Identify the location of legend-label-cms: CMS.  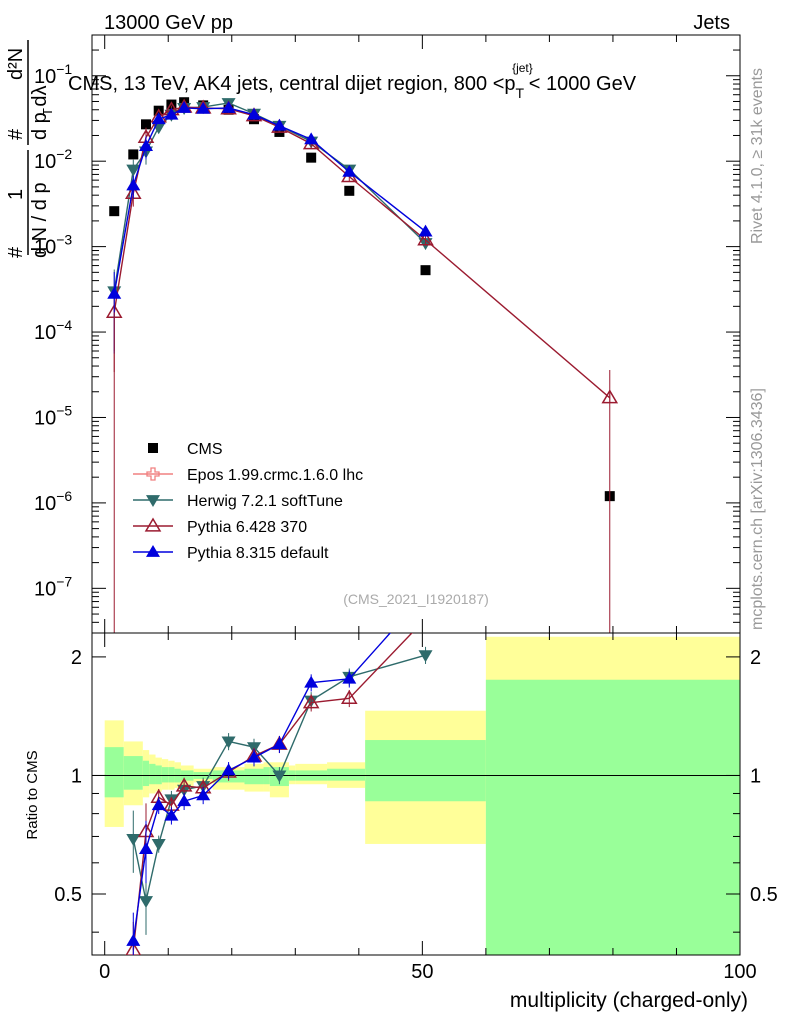
(205, 449).